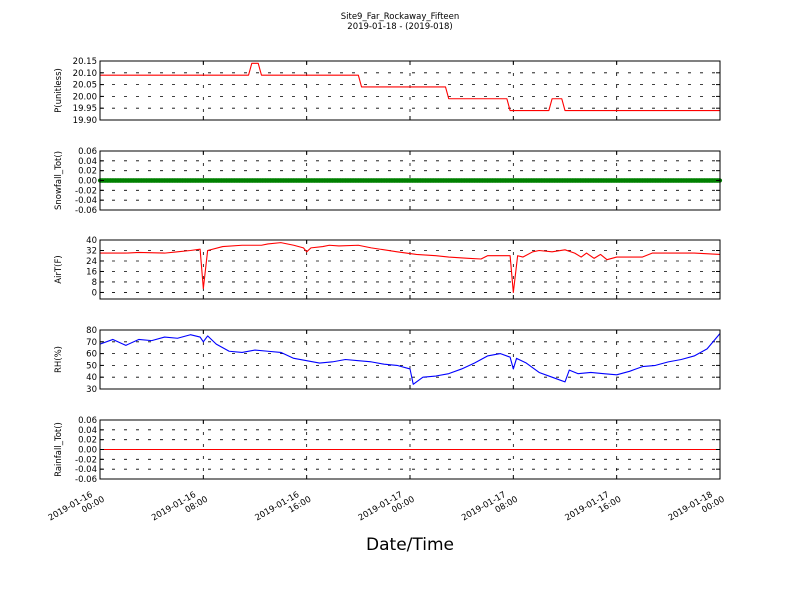 The image size is (800, 600). What do you see at coordinates (91, 251) in the screenshot?
I see `y-tick-label: 32` at bounding box center [91, 251].